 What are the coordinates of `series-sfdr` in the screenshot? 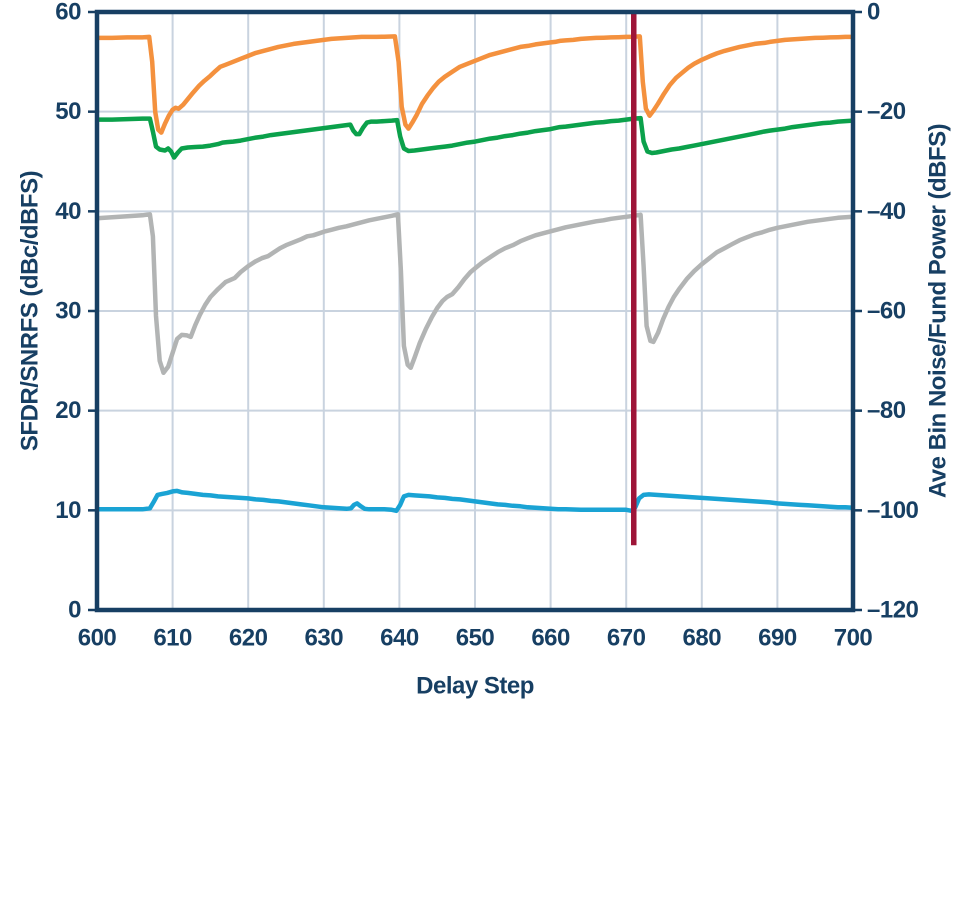 It's located at (475, 294).